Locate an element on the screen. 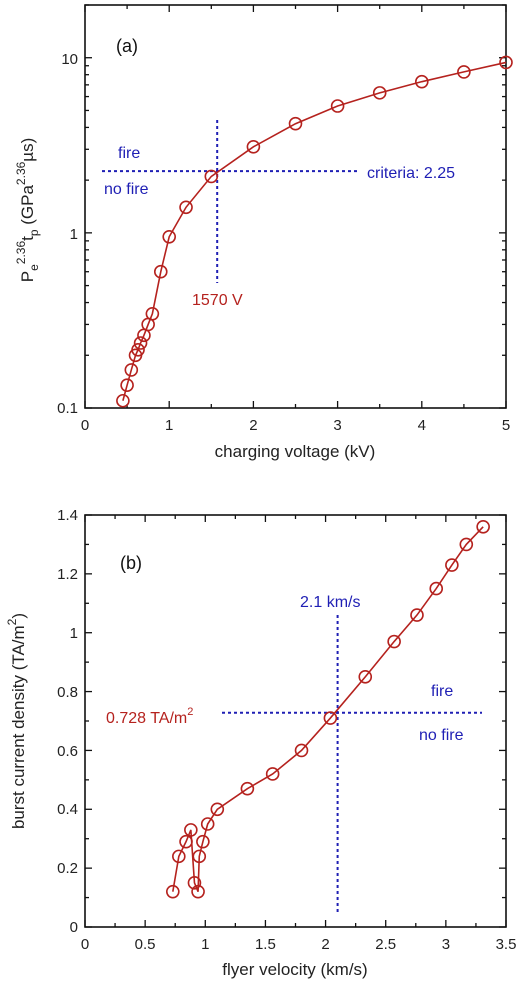 The width and height of the screenshot is (520, 983). x-axis-title-b: flyer velocity (km/s) is located at coordinates (294, 969).